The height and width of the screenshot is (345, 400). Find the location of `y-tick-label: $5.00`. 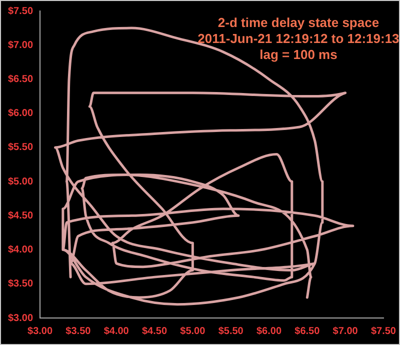

y-tick-label: $5.00 is located at coordinates (21, 182).